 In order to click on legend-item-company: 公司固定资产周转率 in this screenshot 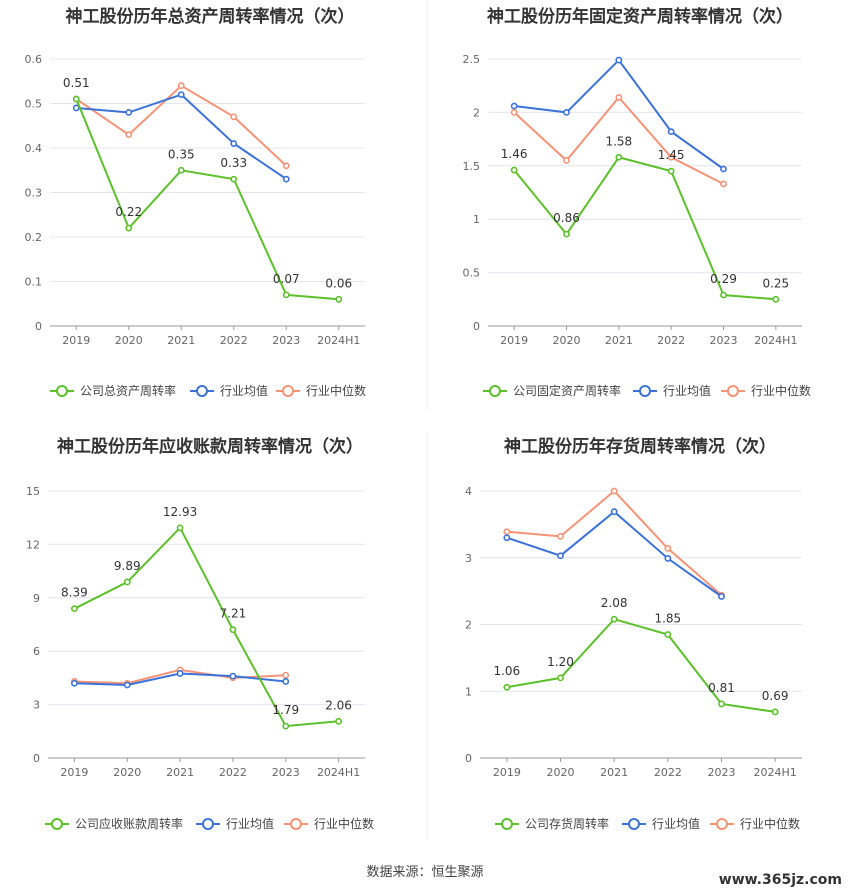, I will do `click(552, 390)`.